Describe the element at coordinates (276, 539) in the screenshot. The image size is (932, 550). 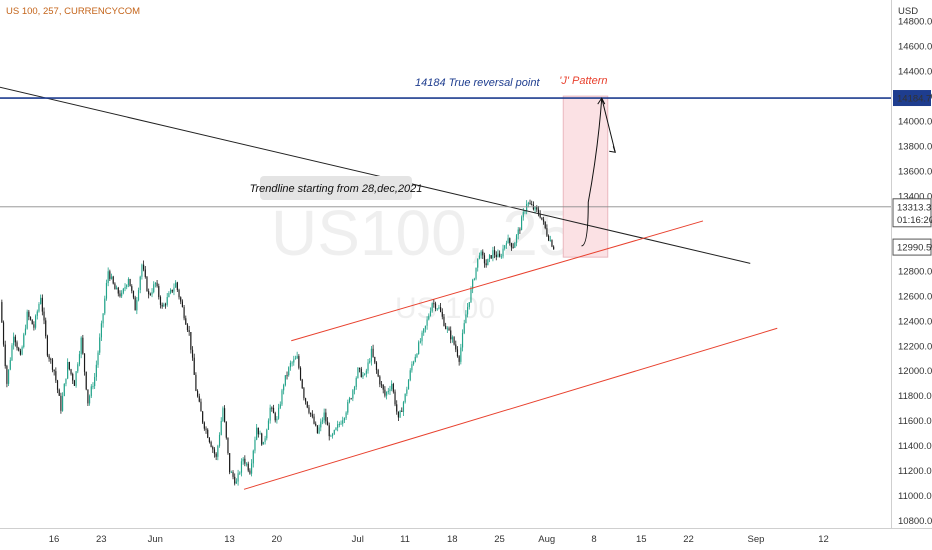
I see `time-tick-label: 20` at that location.